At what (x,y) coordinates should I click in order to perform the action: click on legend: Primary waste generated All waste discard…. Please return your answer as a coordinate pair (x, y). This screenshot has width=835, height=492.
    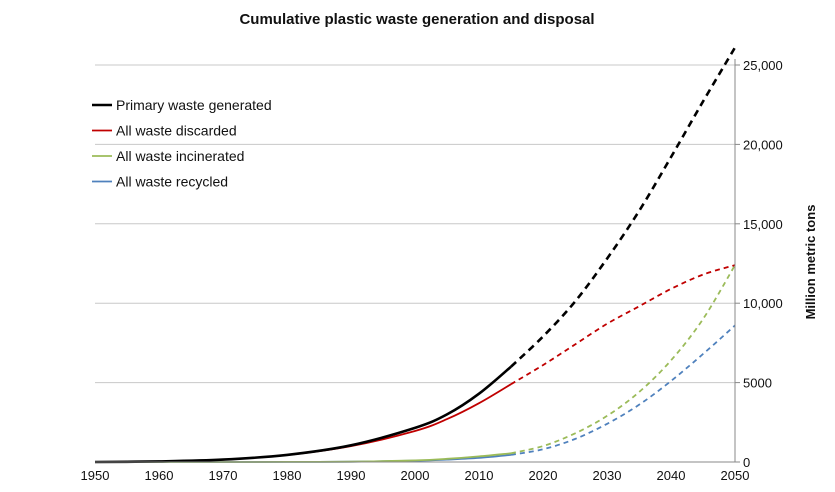
    Looking at the image, I should click on (182, 143).